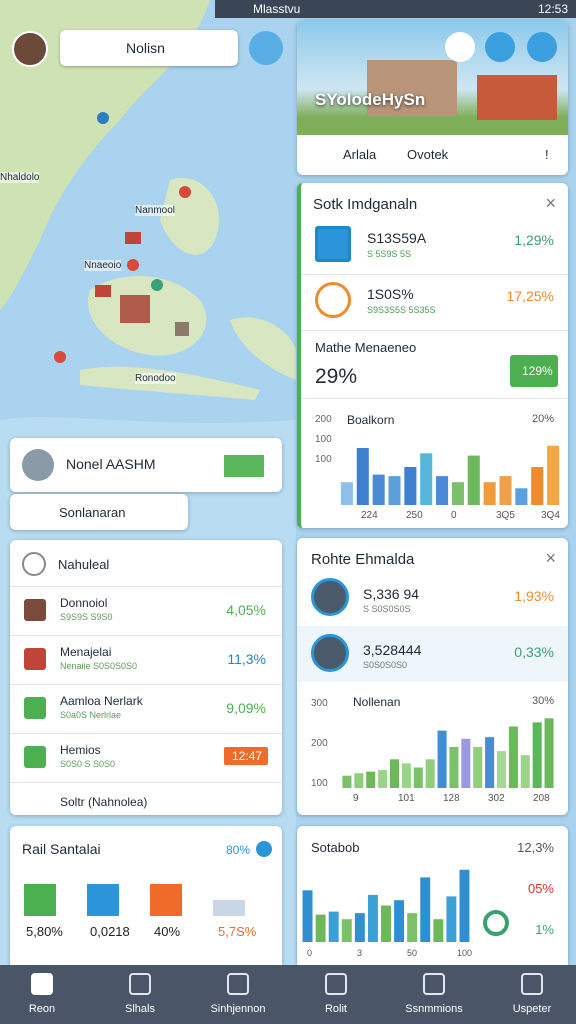 The height and width of the screenshot is (1024, 576). What do you see at coordinates (366, 347) in the screenshot?
I see `metric-label: Mathe Menaeneo` at bounding box center [366, 347].